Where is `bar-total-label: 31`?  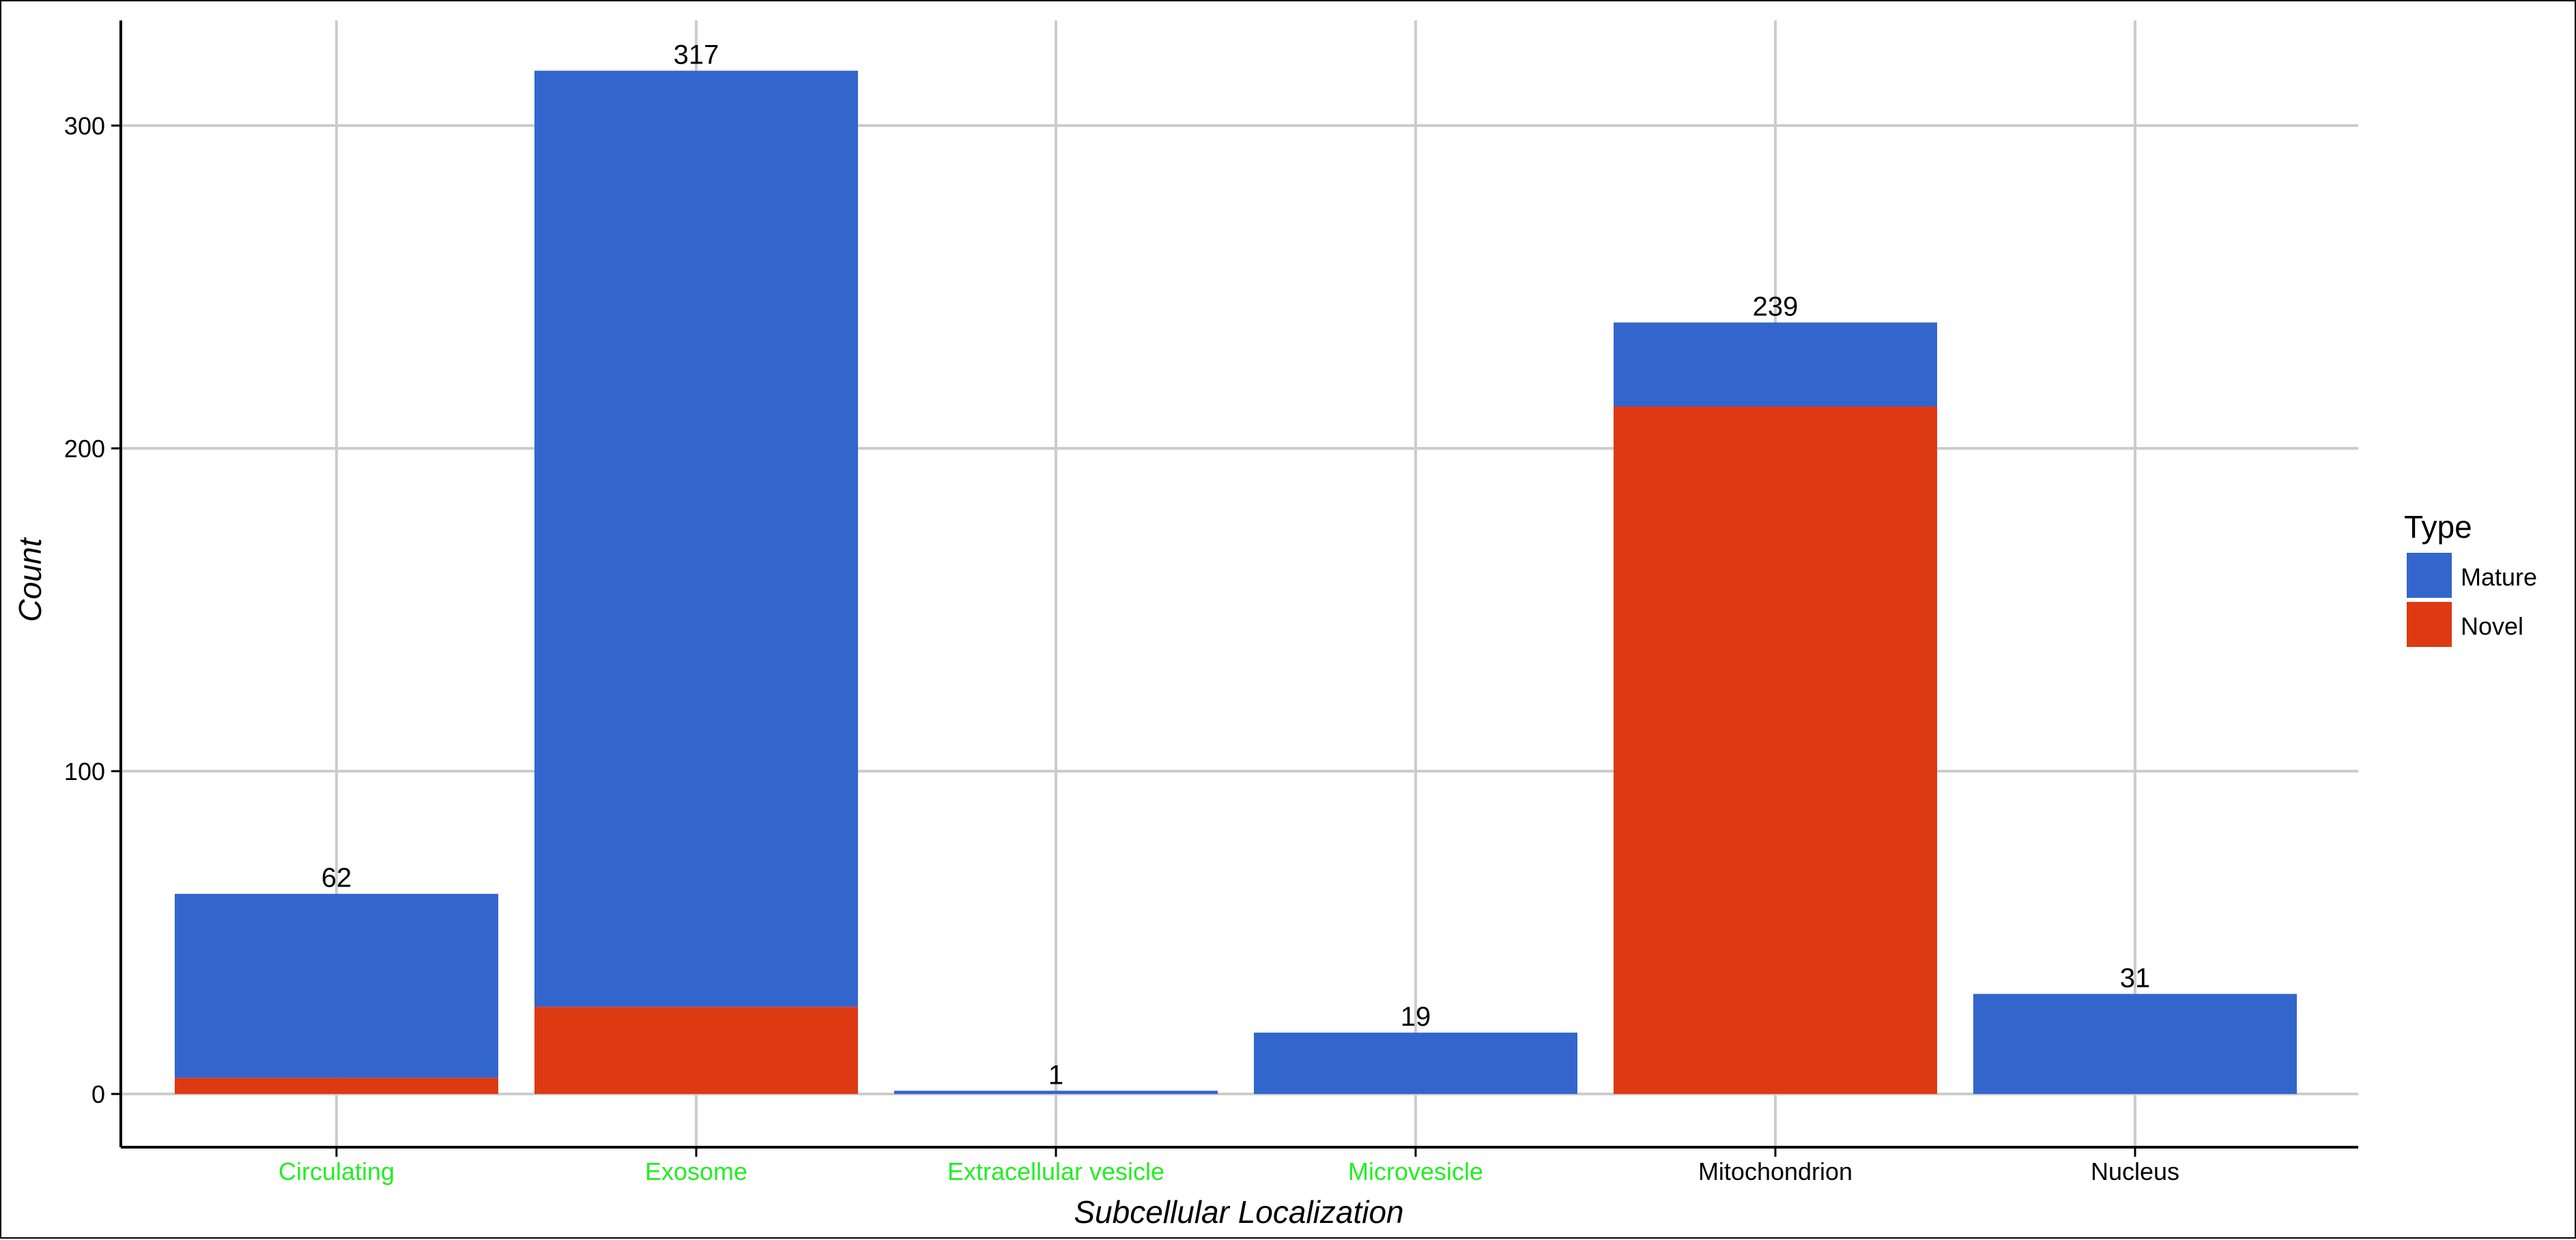
bar-total-label: 31 is located at coordinates (2135, 978).